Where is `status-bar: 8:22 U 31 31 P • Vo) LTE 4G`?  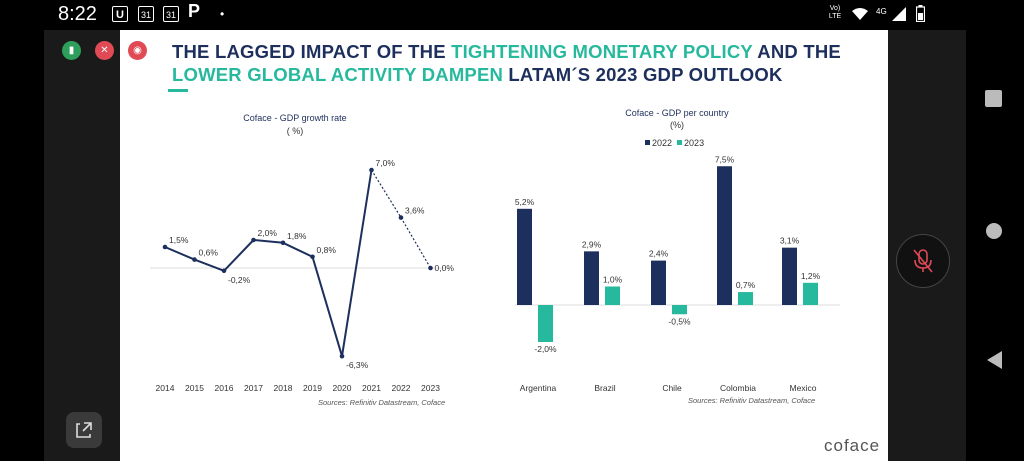 status-bar: 8:22 U 31 31 P • Vo) LTE 4G is located at coordinates (512, 15).